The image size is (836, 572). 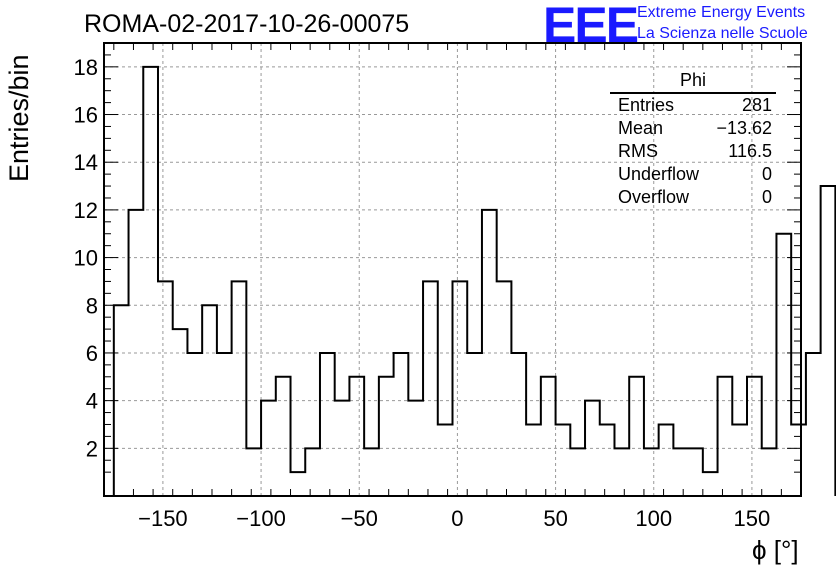 I want to click on stats-row-overflow: Overflow 0, so click(x=693, y=197).